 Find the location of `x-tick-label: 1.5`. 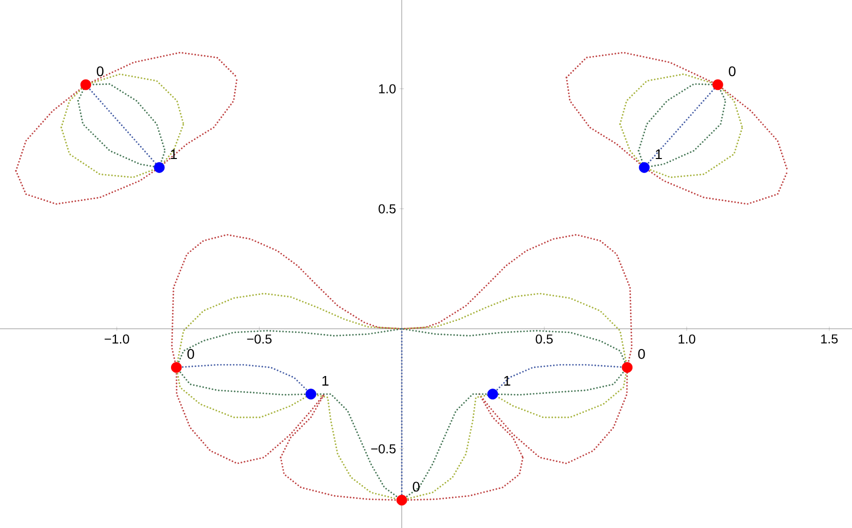

x-tick-label: 1.5 is located at coordinates (829, 339).